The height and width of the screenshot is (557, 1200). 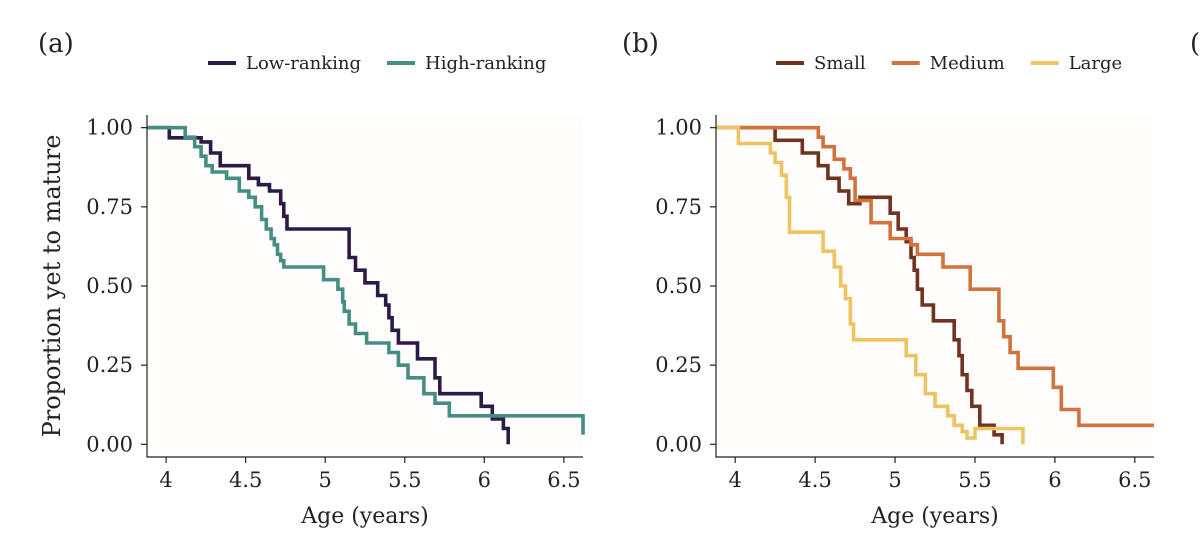 I want to click on legend-label-medium: Medium, so click(x=967, y=63).